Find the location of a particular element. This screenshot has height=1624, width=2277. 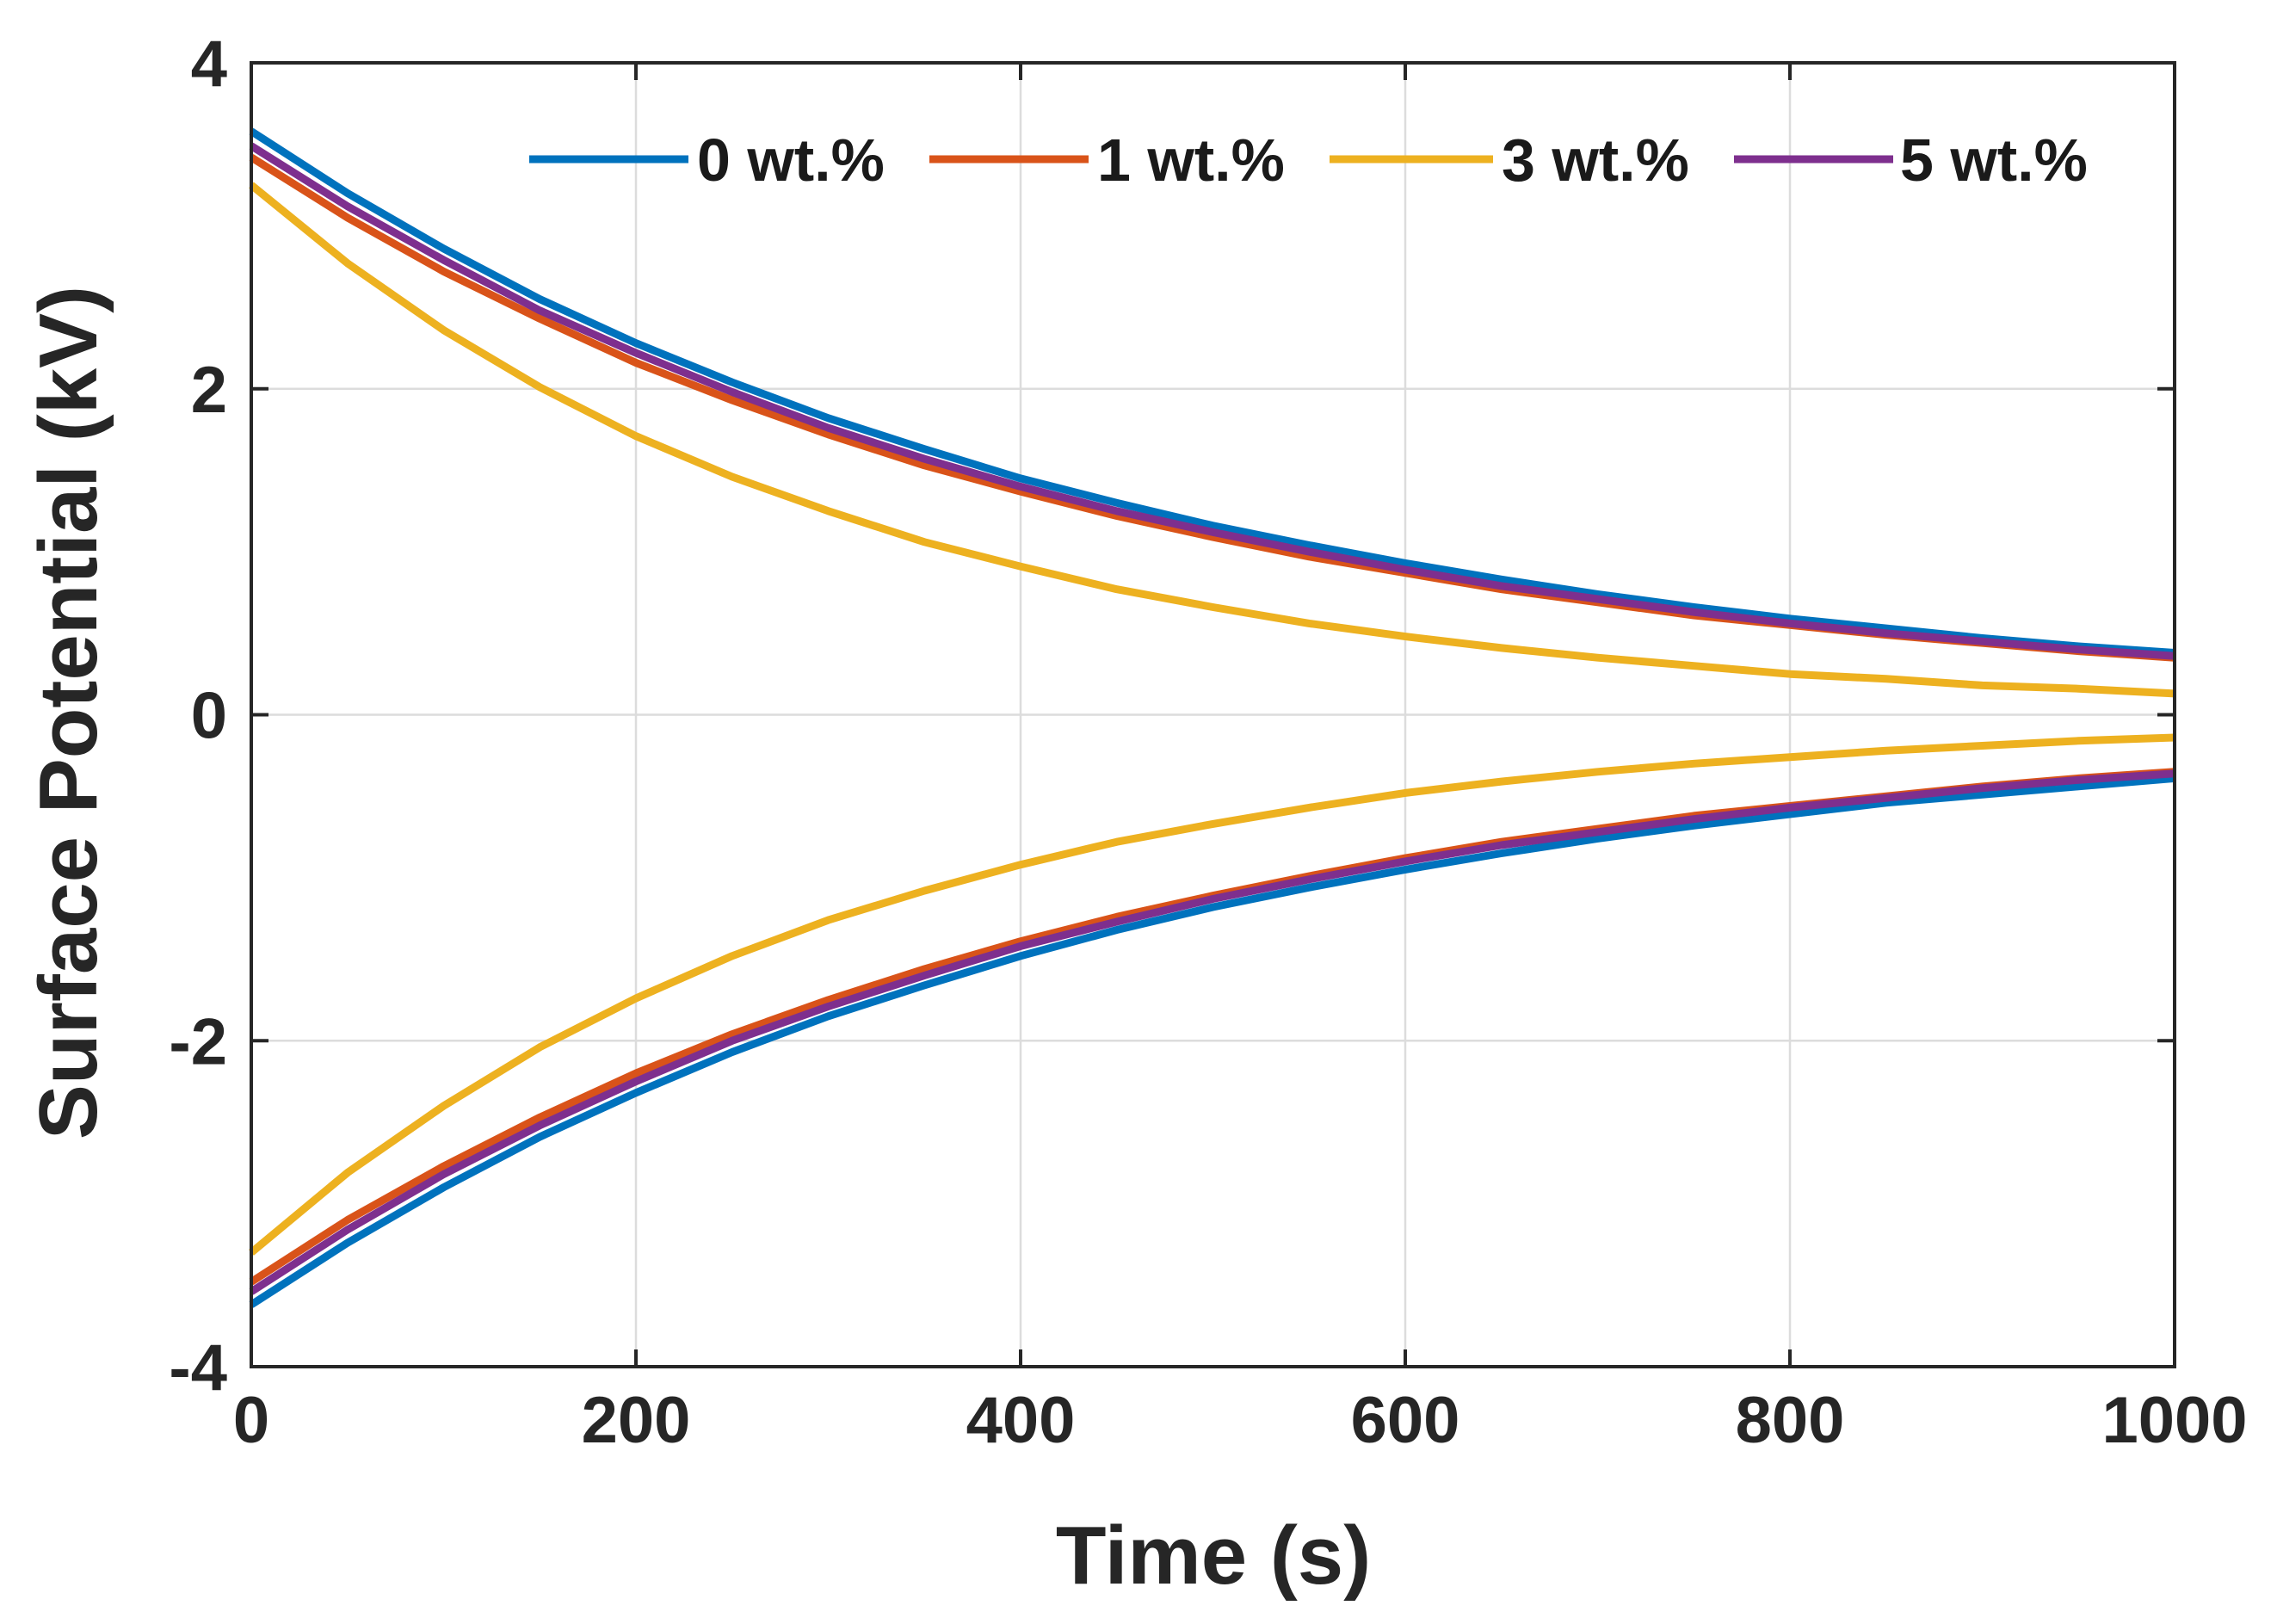

legend-label: 5 wt.% is located at coordinates (1994, 160).